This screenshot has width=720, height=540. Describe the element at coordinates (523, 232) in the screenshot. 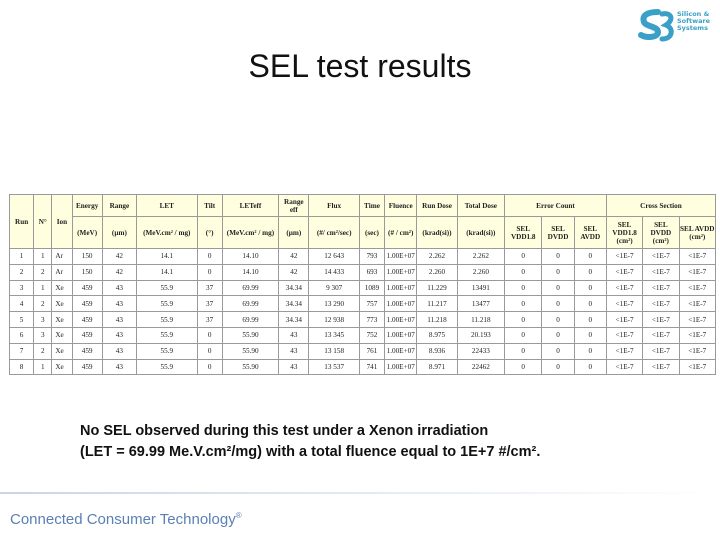

I see `unit-cell: SEL VDD1.8` at that location.